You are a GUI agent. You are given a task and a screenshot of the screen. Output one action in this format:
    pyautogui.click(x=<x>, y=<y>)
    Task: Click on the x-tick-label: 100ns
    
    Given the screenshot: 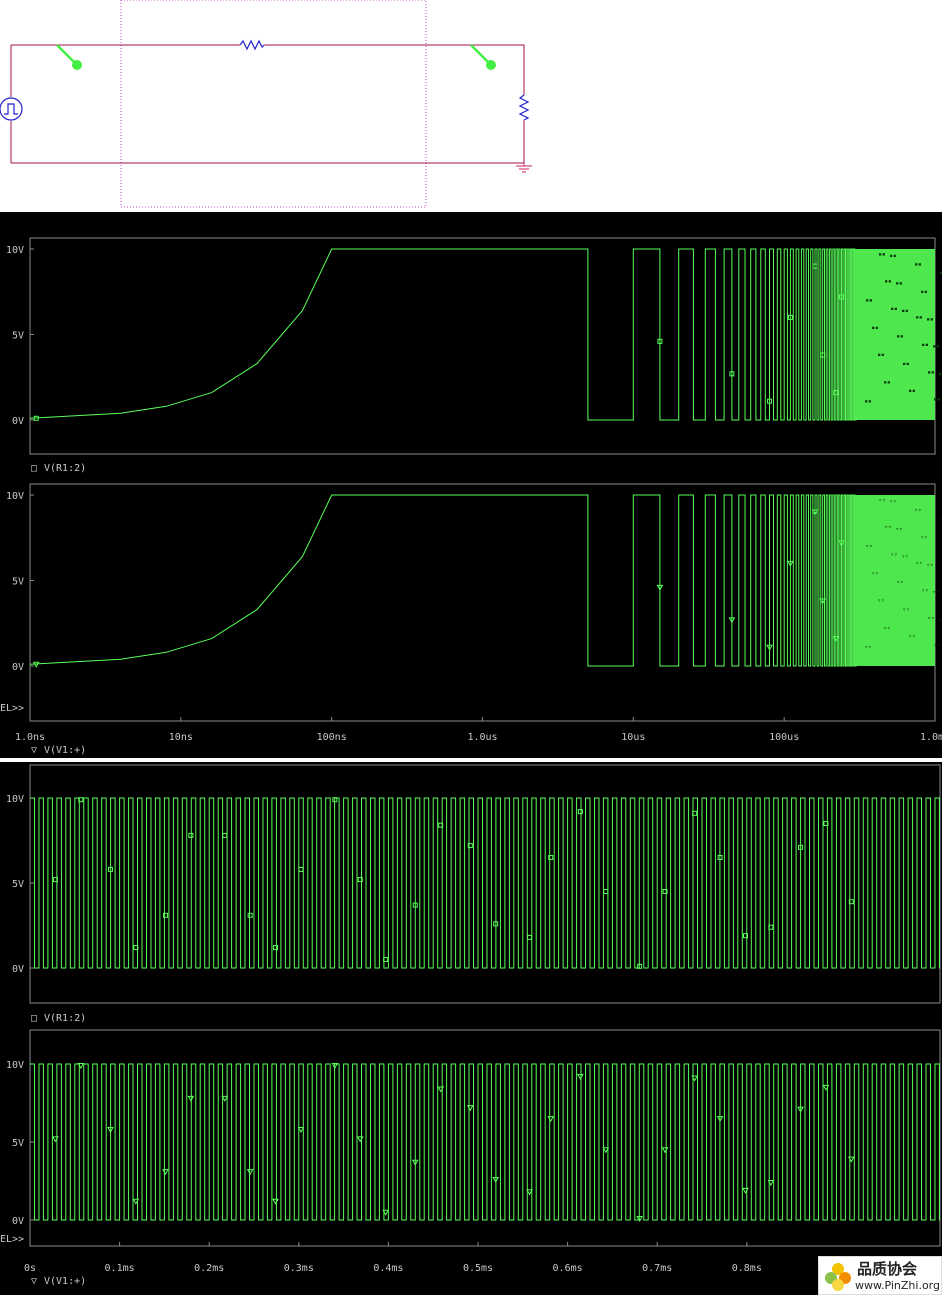 What is the action you would take?
    pyautogui.click(x=332, y=737)
    